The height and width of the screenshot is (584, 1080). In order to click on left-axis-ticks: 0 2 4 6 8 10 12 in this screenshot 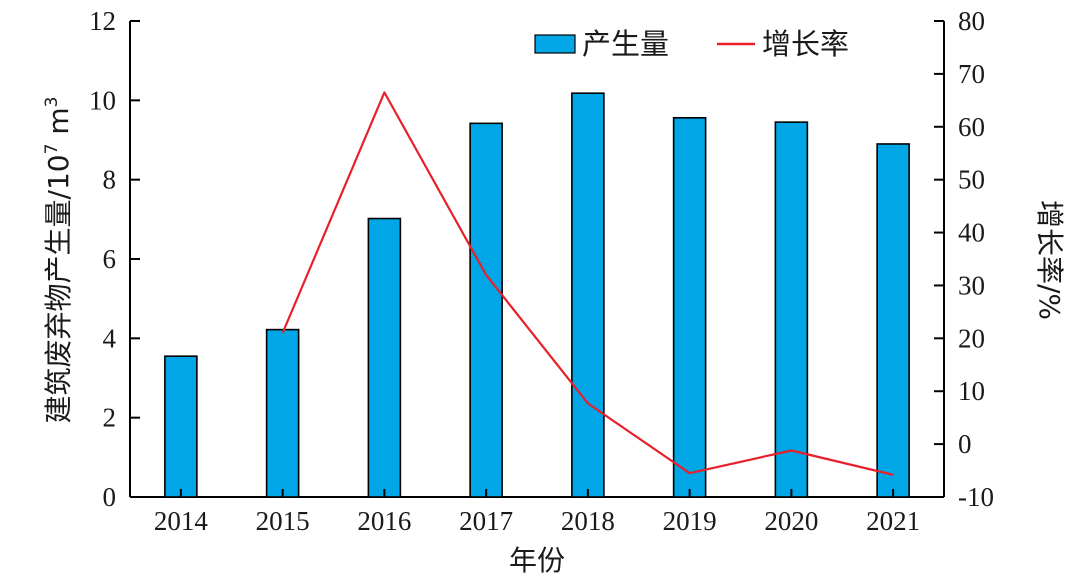, I will do `click(114, 259)`.